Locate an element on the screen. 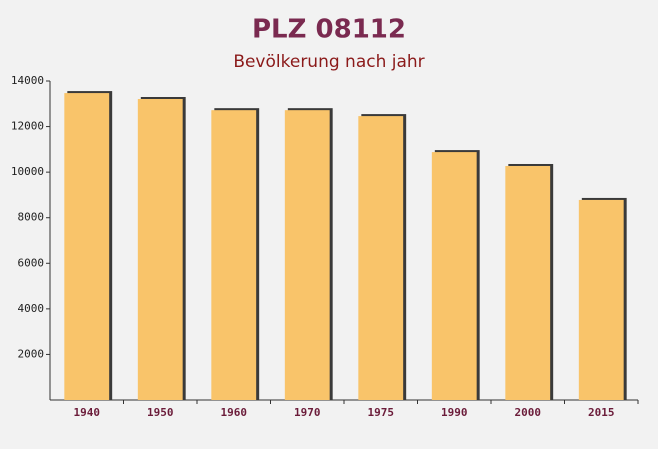  y-tick-label: 2000 is located at coordinates (31, 353).